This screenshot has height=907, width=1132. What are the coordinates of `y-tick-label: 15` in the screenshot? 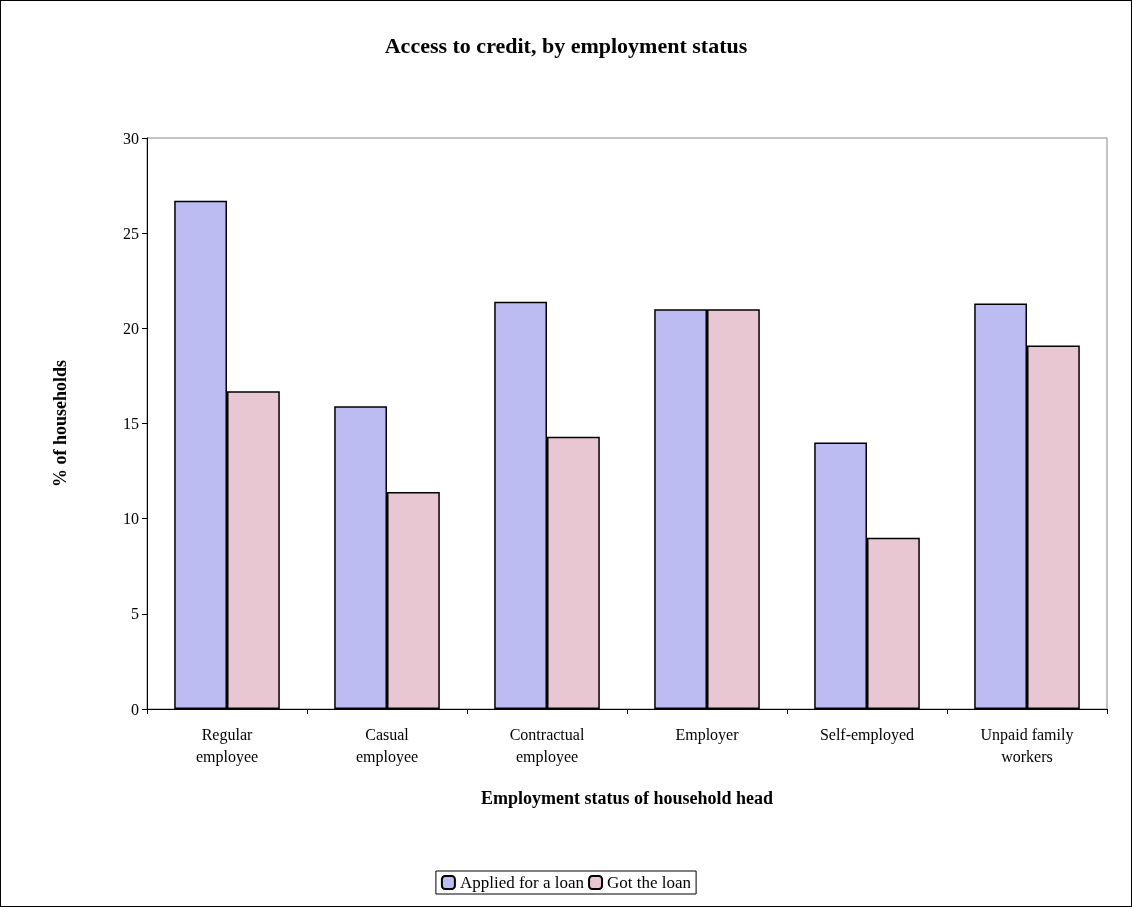 It's located at (131, 423).